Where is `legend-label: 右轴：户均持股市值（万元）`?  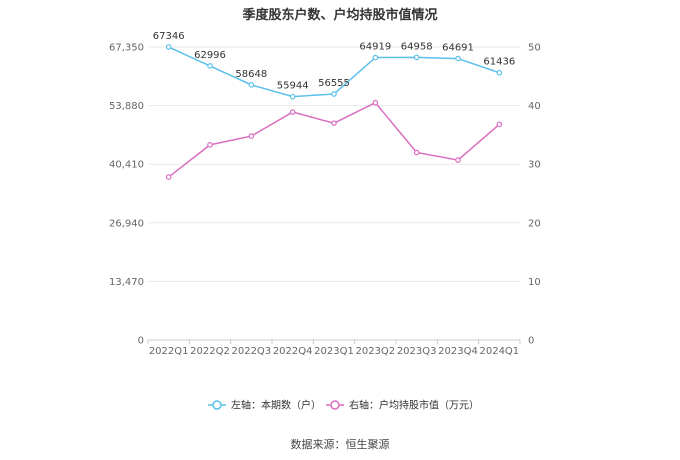
legend-label: 右轴：户均持股市值（万元） is located at coordinates (414, 405).